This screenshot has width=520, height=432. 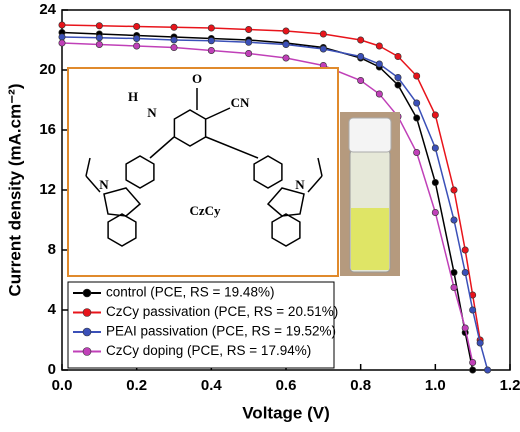 I want to click on x-tick-label: 0.2, so click(x=136, y=385).